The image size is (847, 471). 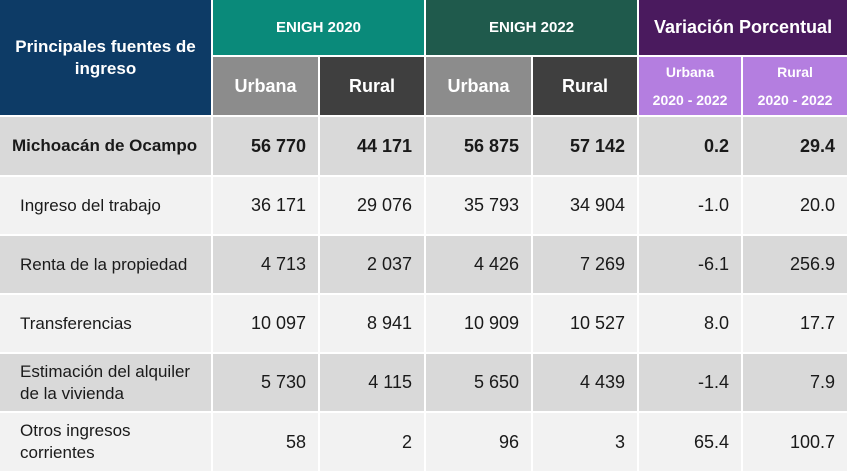 I want to click on var-urbana-label: Urbana, so click(x=690, y=72).